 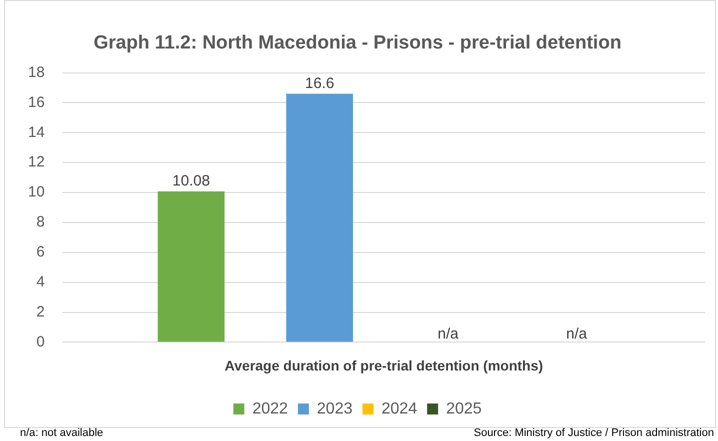 I want to click on y-tick-label: 10, so click(x=36, y=192).